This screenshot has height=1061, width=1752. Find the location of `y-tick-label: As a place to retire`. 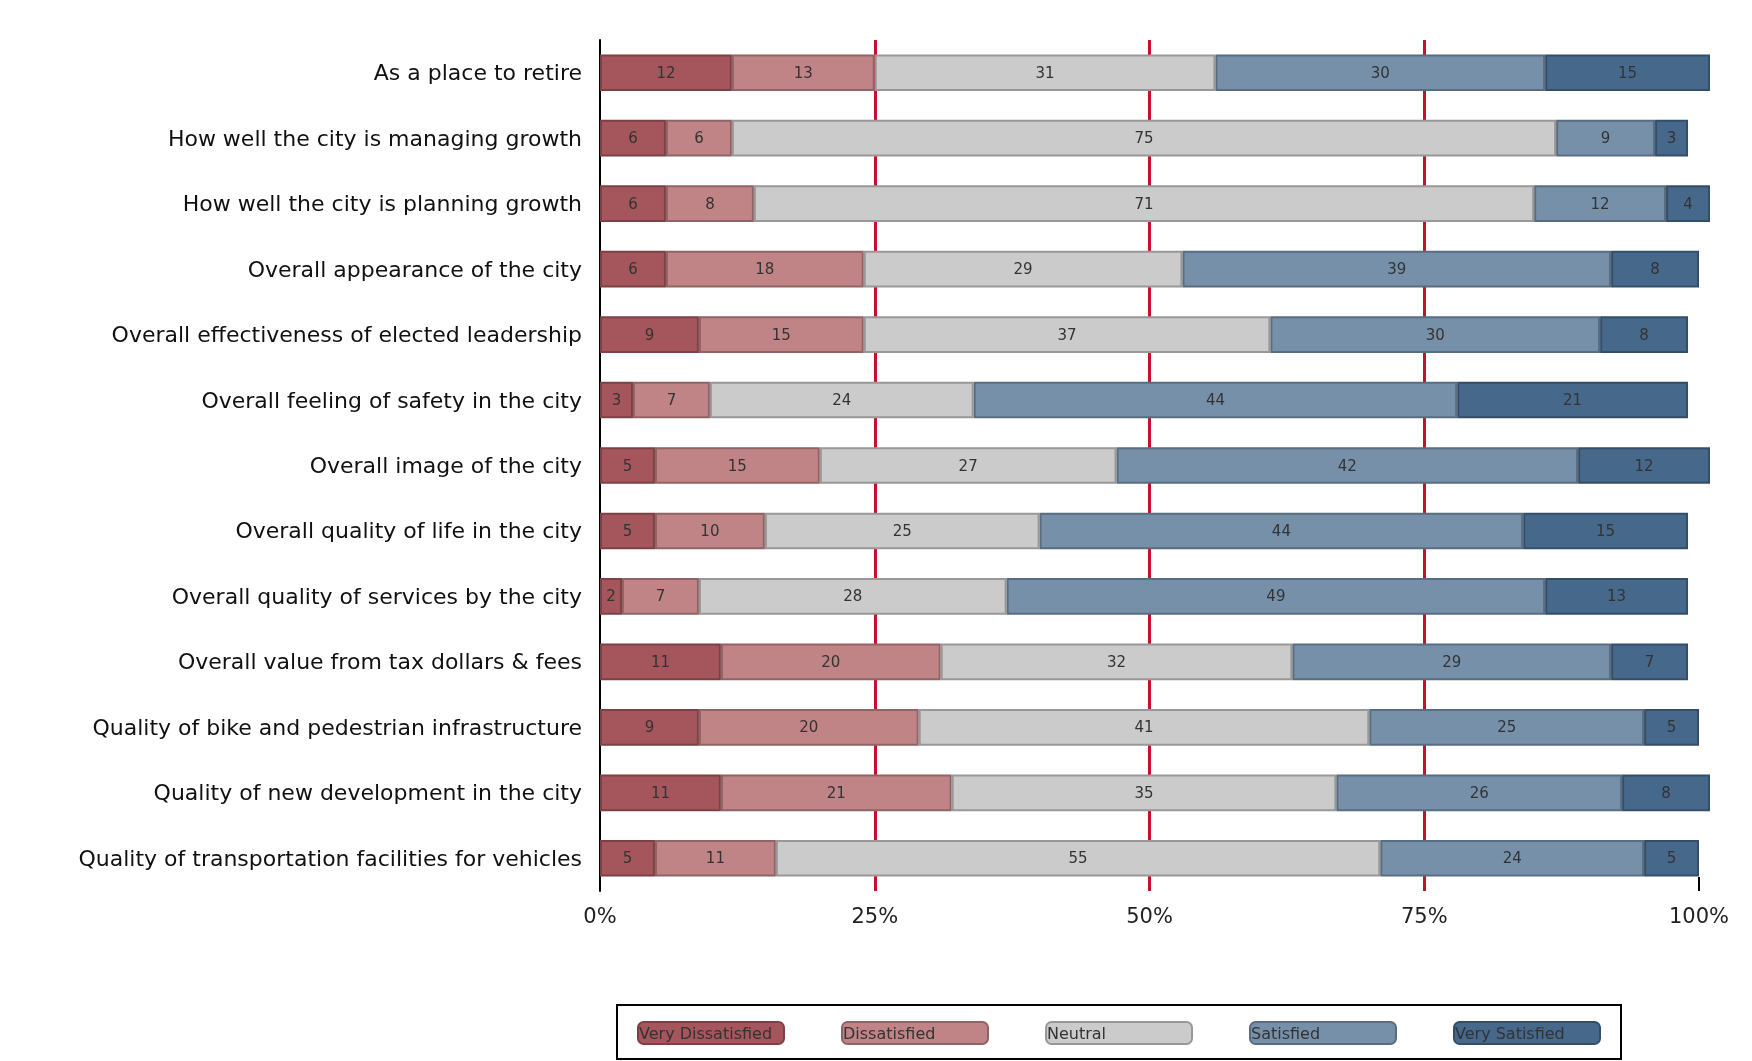

y-tick-label: As a place to retire is located at coordinates (477, 73).